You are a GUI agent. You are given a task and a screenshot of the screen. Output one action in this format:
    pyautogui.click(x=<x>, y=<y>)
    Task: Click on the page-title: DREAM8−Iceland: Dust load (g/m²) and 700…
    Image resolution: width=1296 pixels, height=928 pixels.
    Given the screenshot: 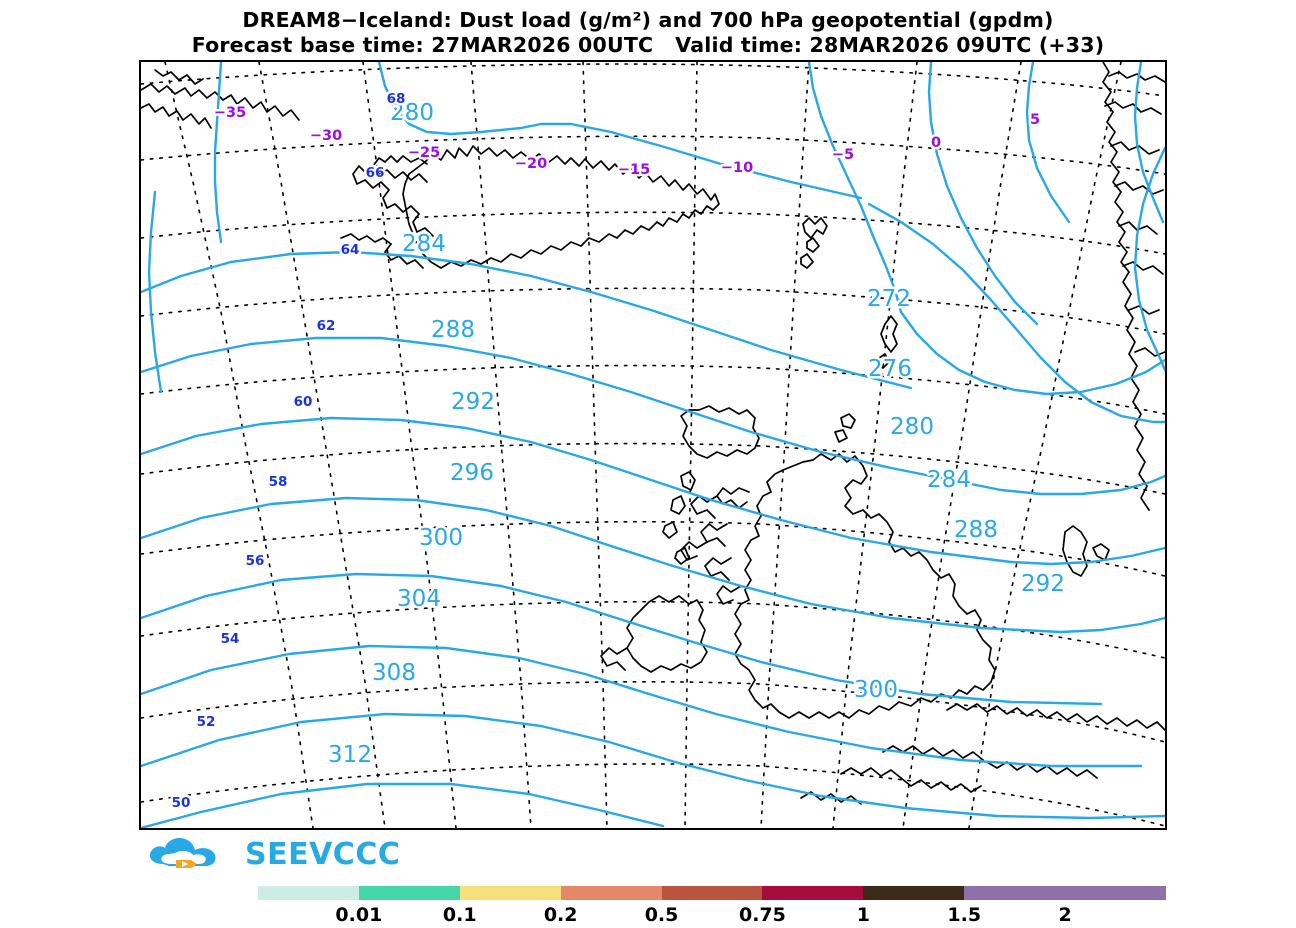 What is the action you would take?
    pyautogui.click(x=648, y=20)
    